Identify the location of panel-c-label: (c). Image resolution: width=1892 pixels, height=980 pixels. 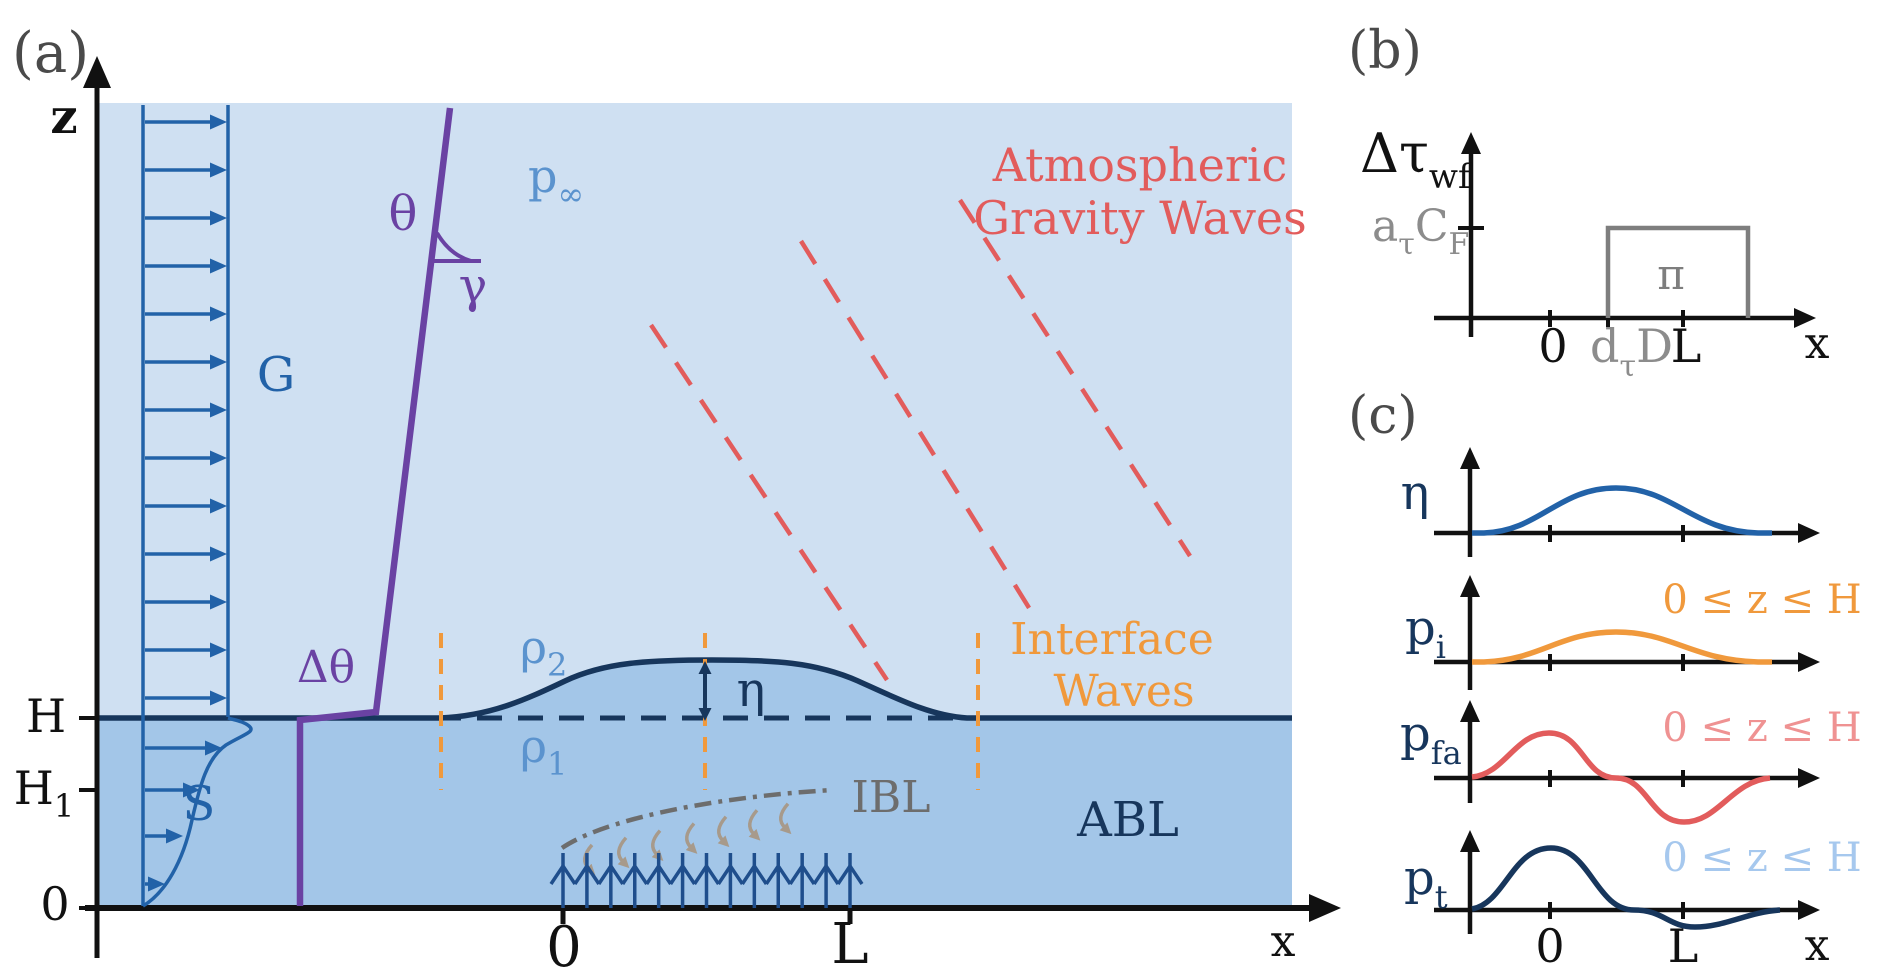
(1383, 416).